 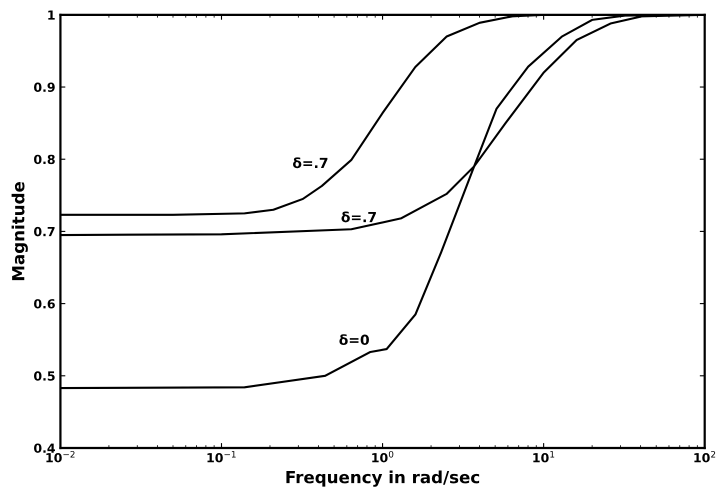 What do you see at coordinates (44, 87) in the screenshot?
I see `y-tick-label: 0.9` at bounding box center [44, 87].